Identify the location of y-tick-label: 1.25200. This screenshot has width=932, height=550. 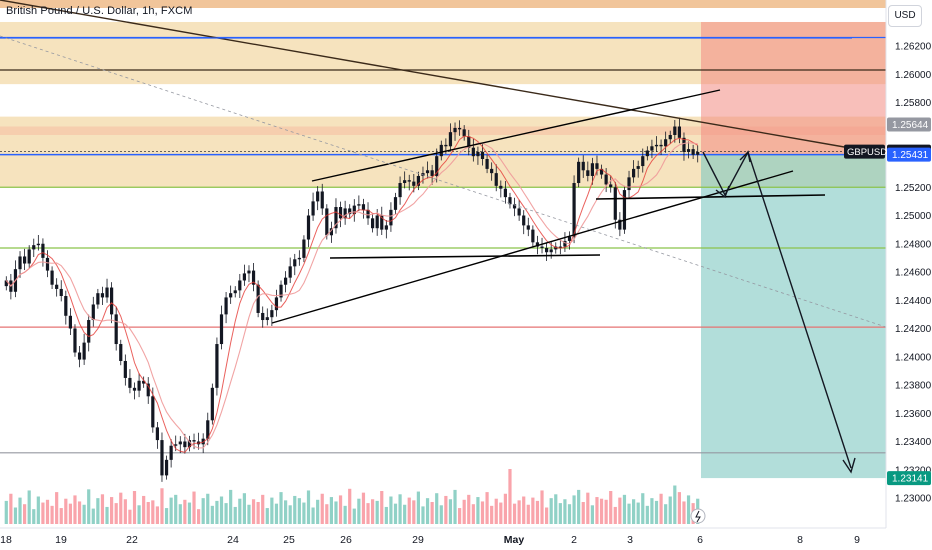
(913, 188).